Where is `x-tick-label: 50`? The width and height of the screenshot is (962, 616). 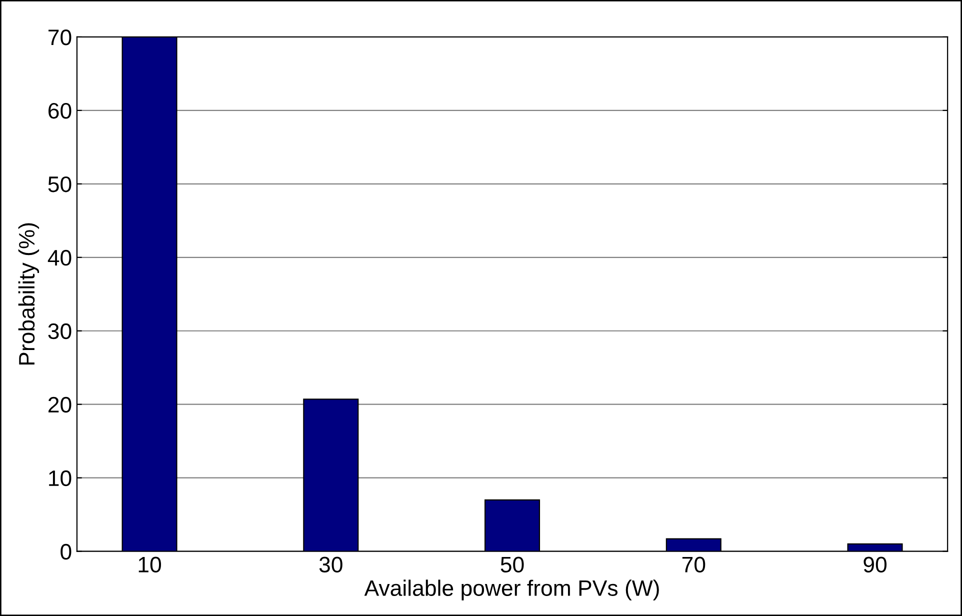
x-tick-label: 50 is located at coordinates (512, 564).